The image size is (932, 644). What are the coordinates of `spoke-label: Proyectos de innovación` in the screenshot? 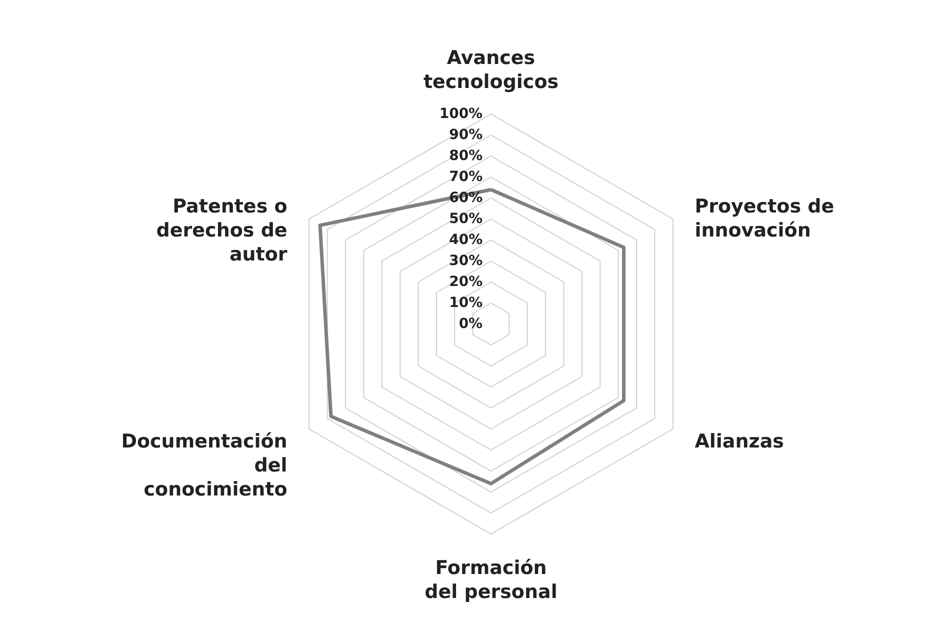 It's located at (764, 218).